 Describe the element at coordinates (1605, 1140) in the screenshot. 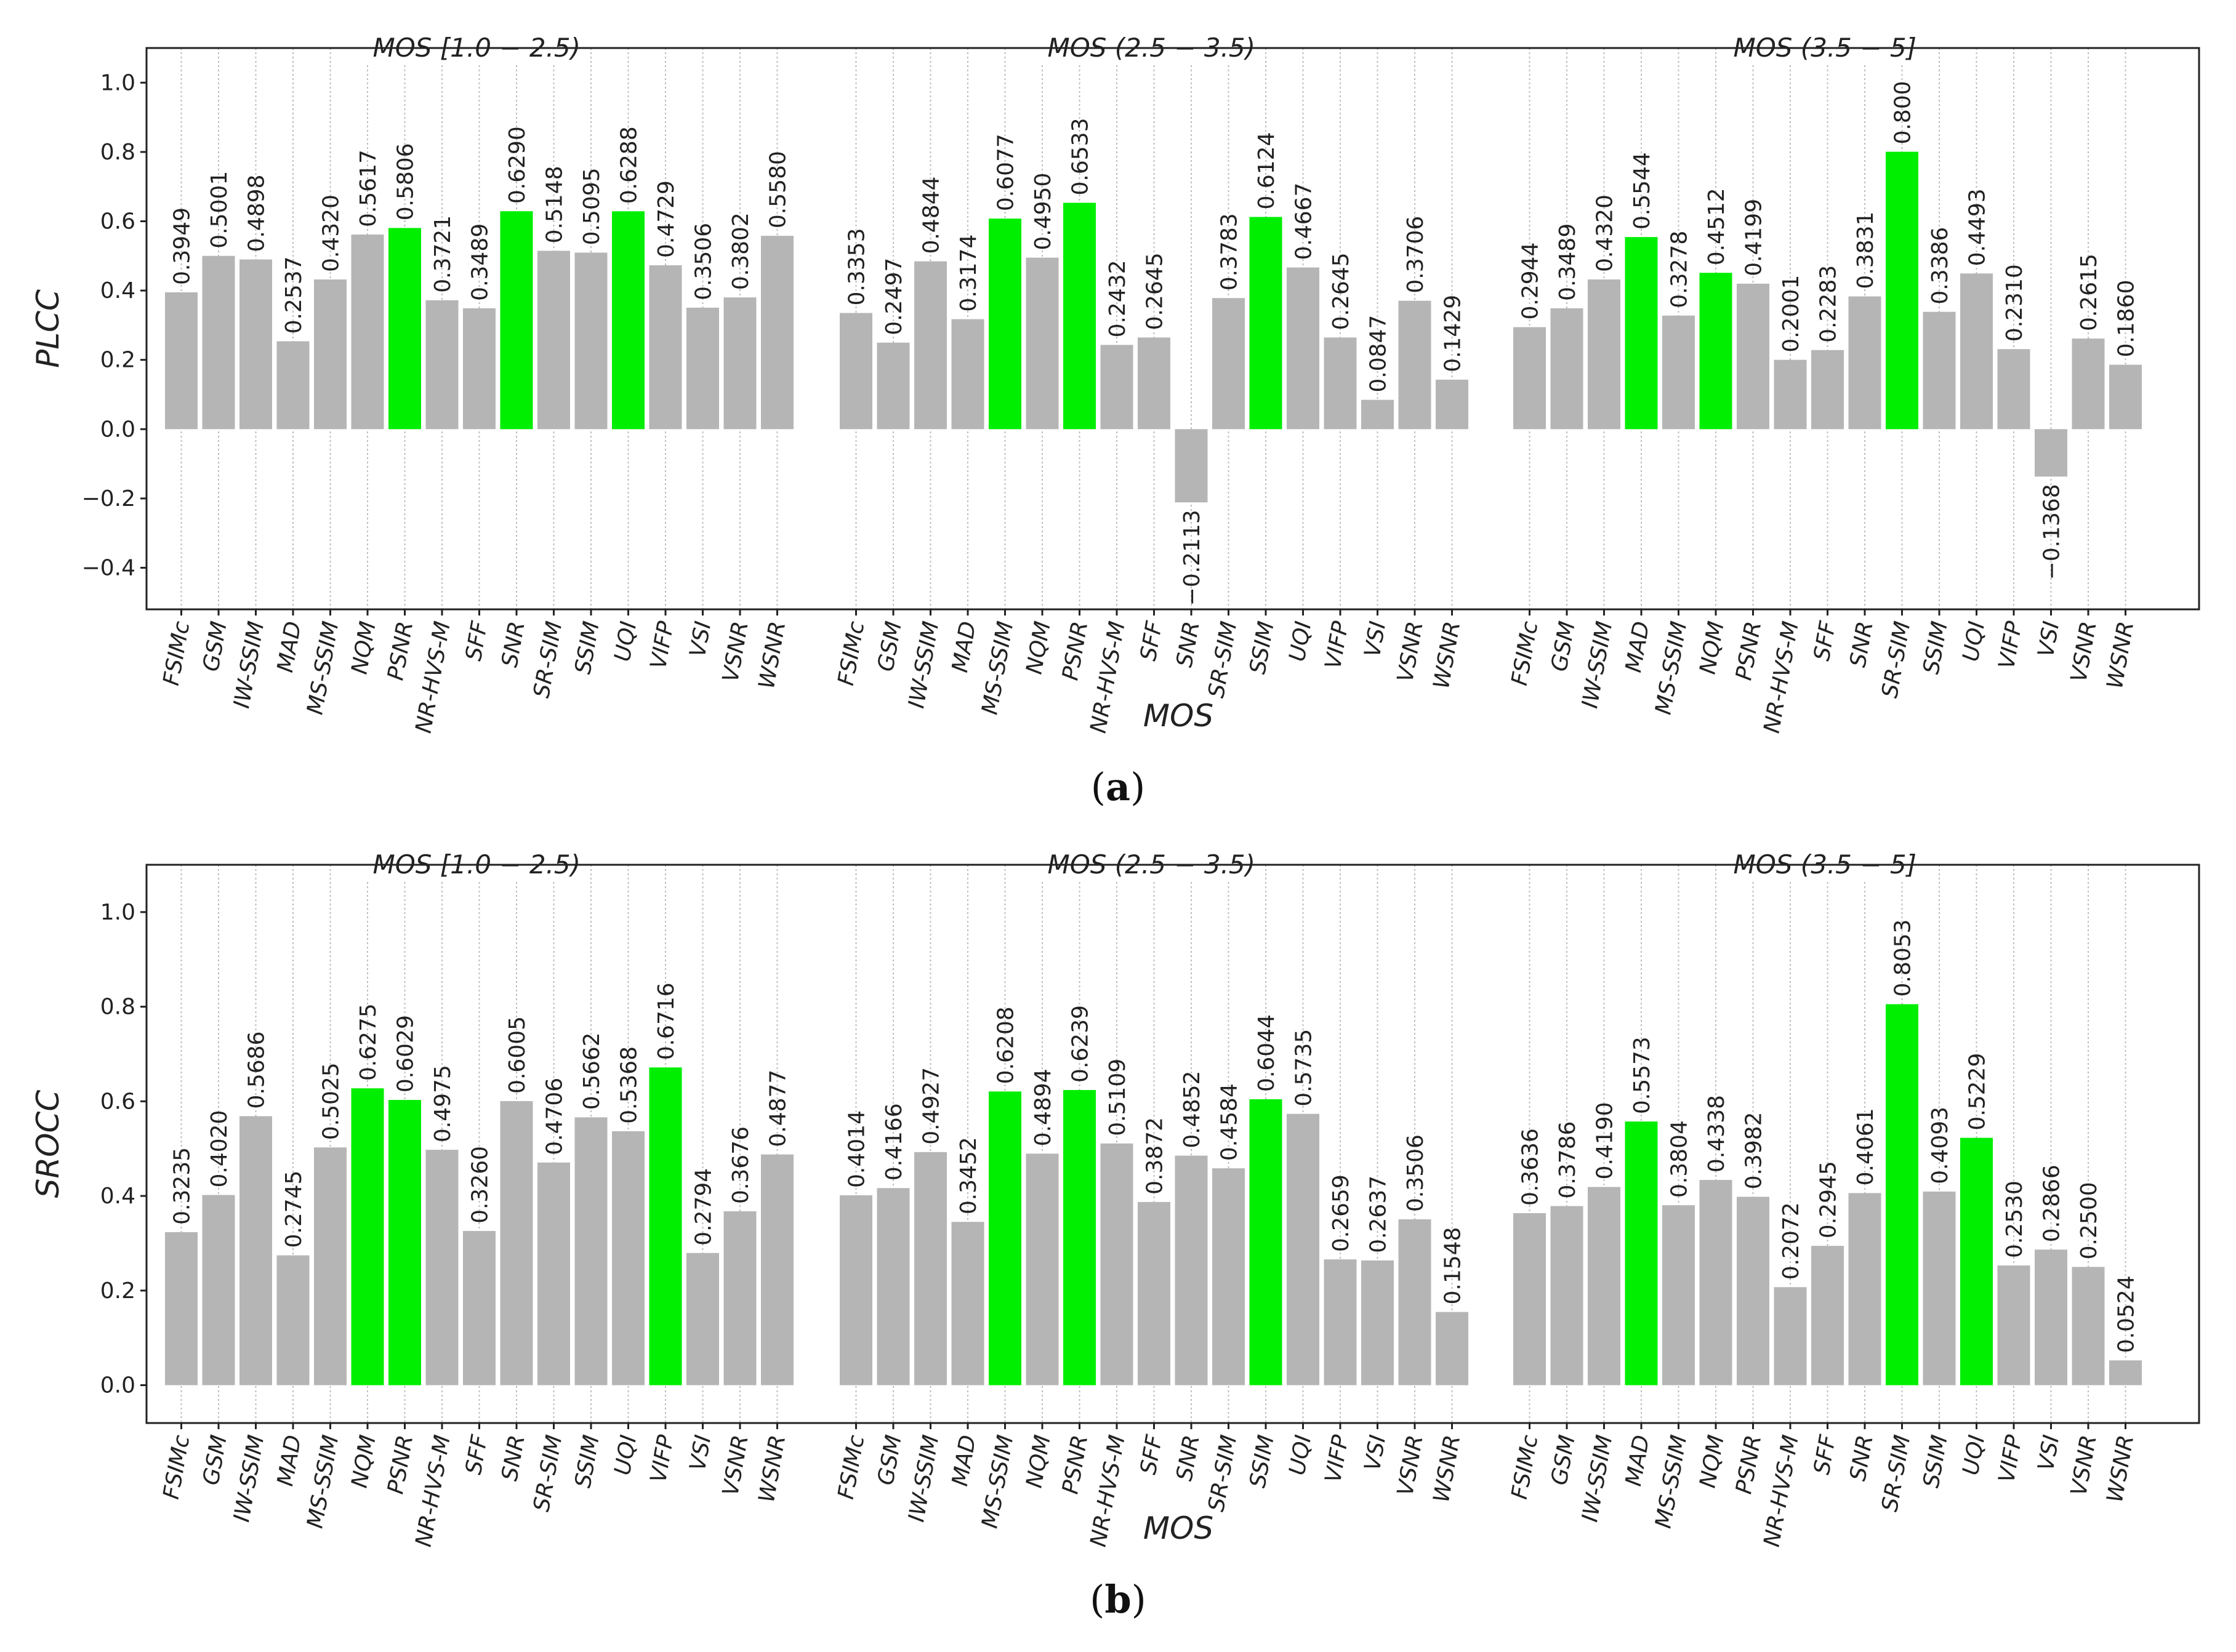

I see `bar-value-label: 0.4190` at that location.